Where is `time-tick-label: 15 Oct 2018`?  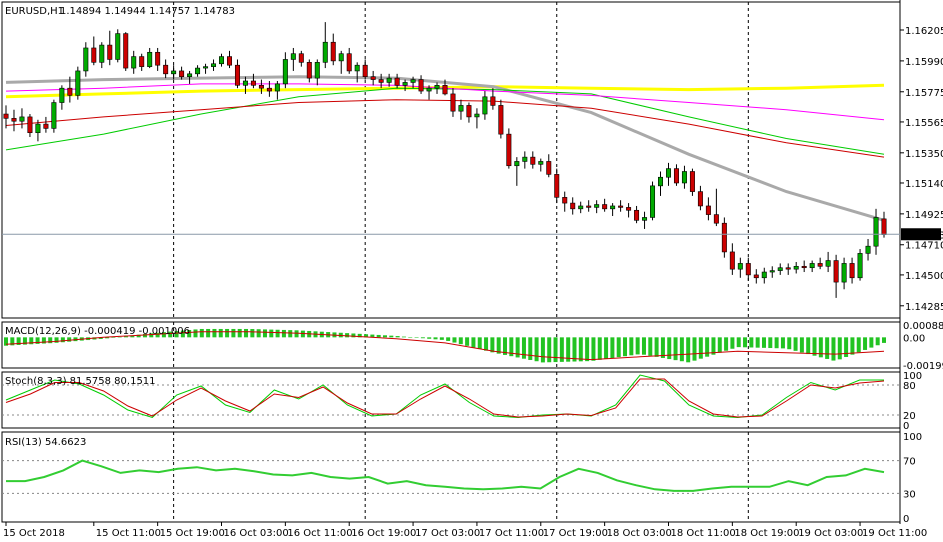 time-tick-label: 15 Oct 2018 is located at coordinates (34, 533).